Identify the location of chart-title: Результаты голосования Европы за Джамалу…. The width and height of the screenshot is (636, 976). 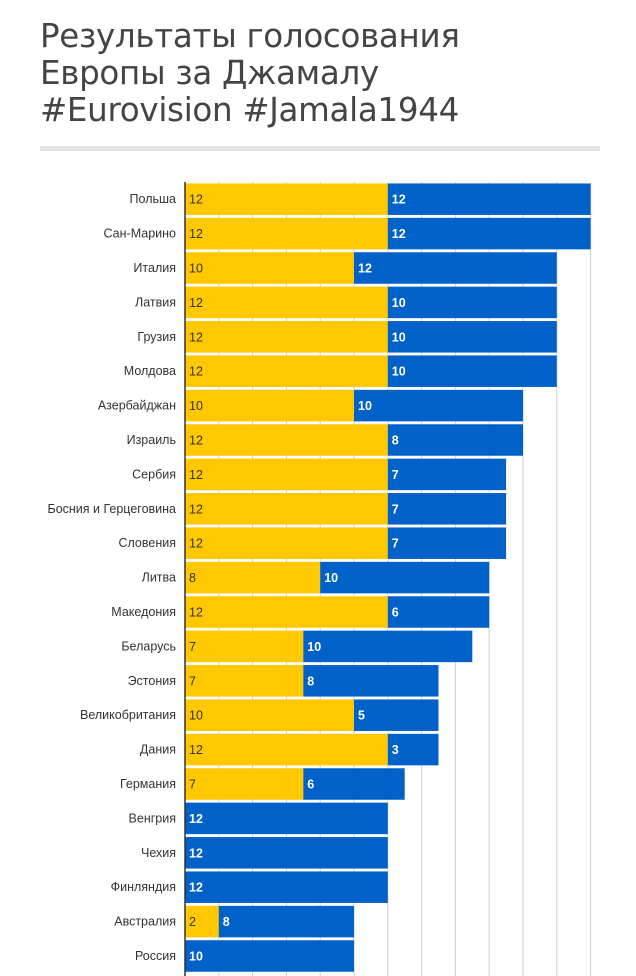
(330, 73).